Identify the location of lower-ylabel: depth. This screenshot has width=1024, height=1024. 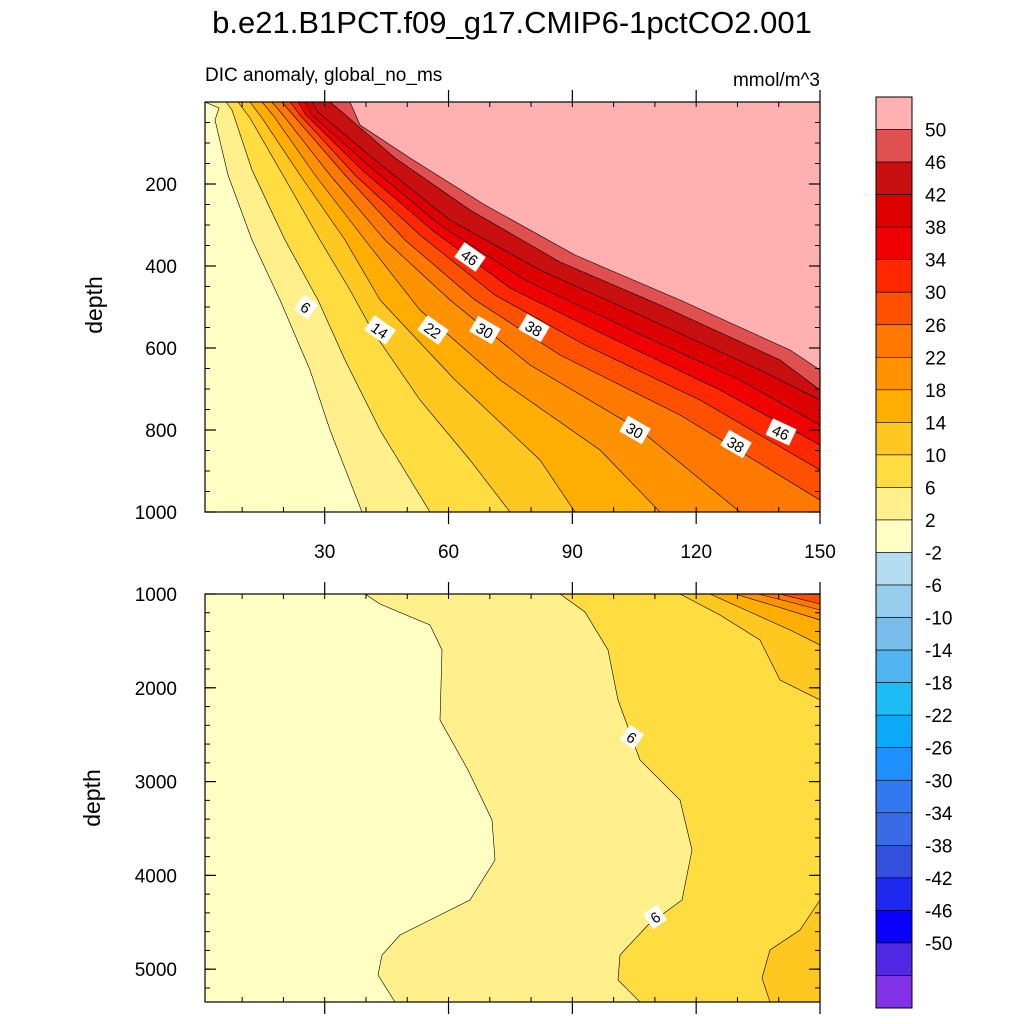
(92, 798).